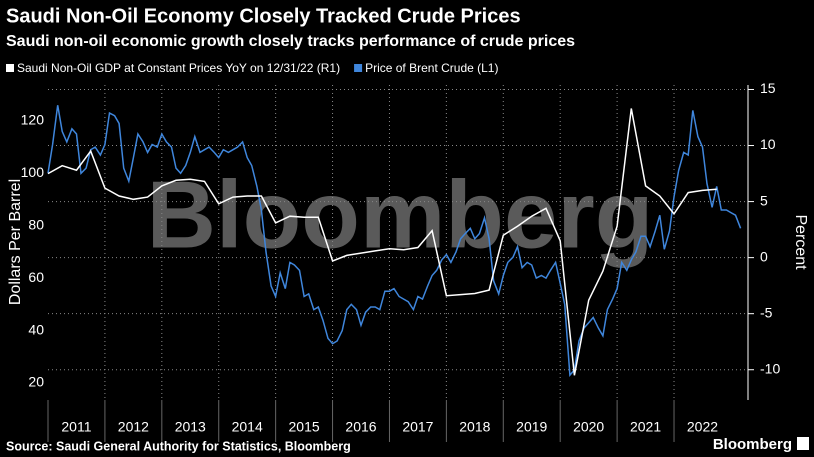 The image size is (814, 457). Describe the element at coordinates (36, 382) in the screenshot. I see `y-tick-label: 20` at that location.